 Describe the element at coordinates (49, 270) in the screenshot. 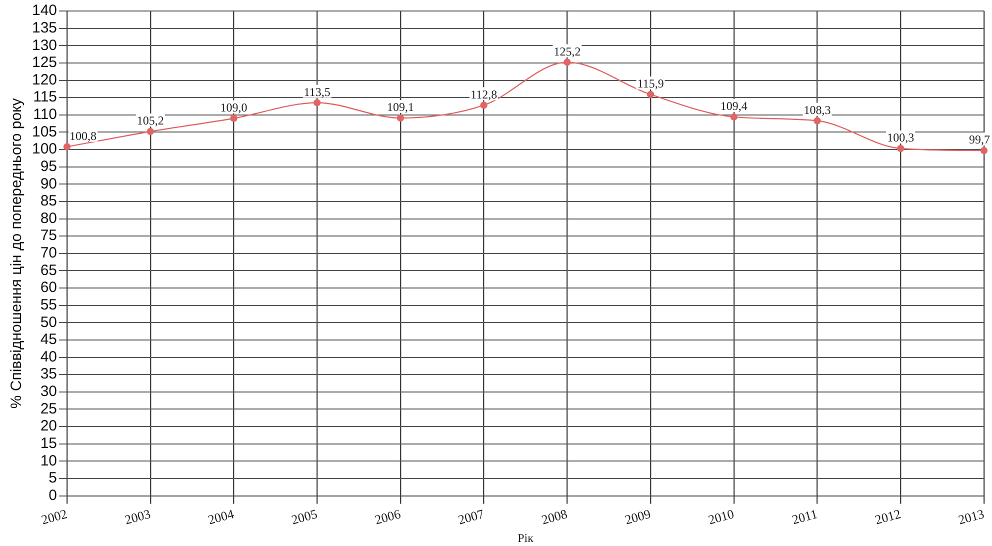

I see `y-tick-label: 65` at that location.